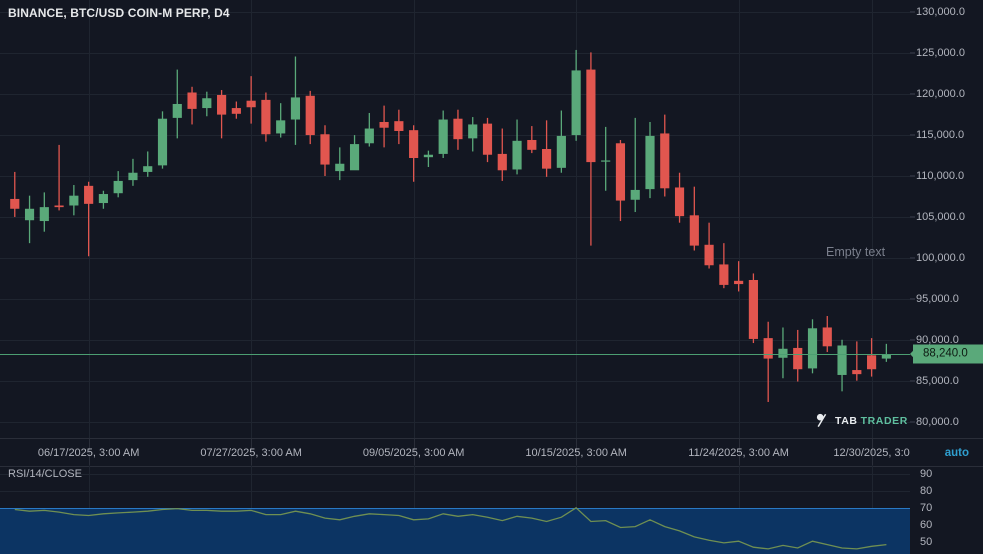  I want to click on tabtrader-watermark: TAB TRADER, so click(861, 420).